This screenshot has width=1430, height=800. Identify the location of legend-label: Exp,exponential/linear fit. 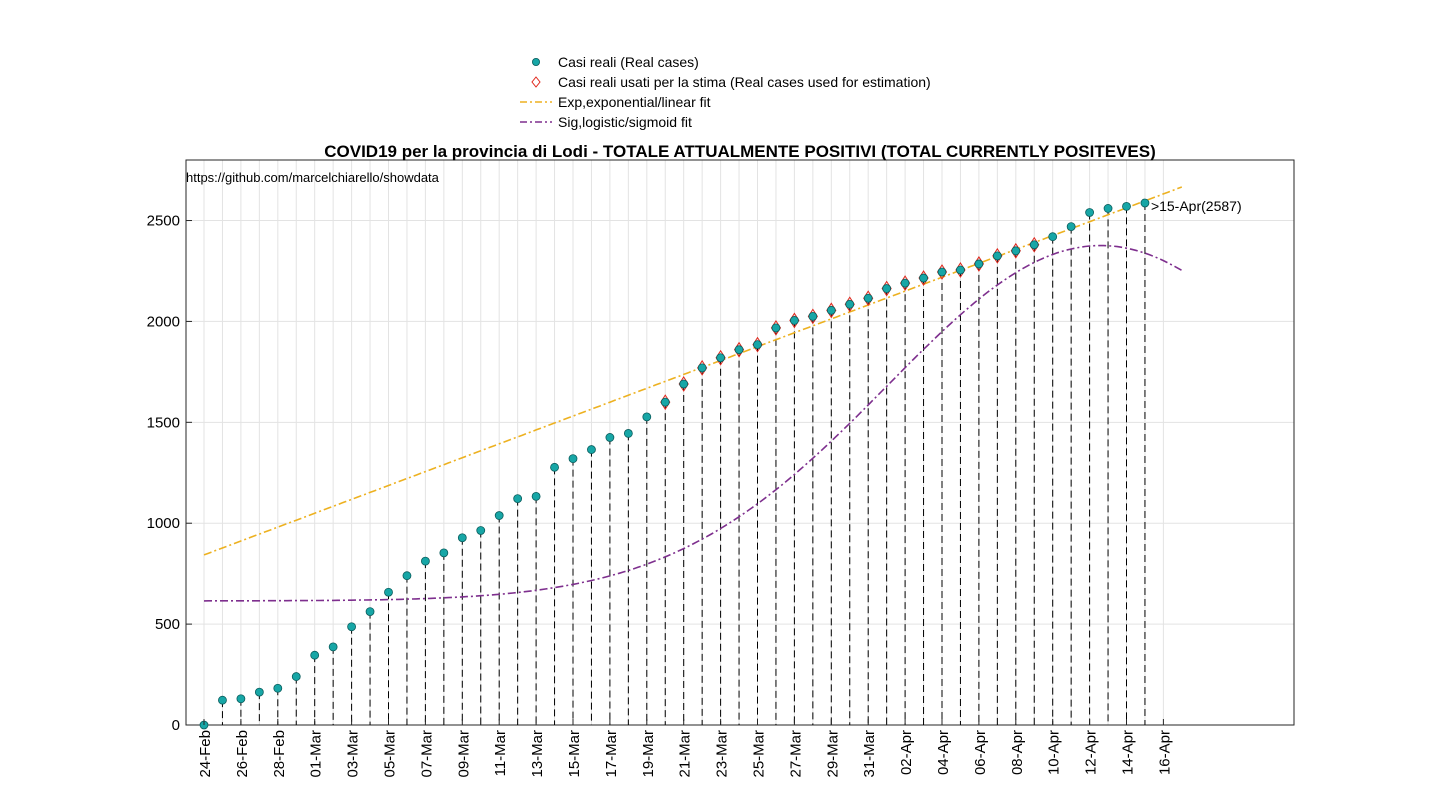
(634, 102).